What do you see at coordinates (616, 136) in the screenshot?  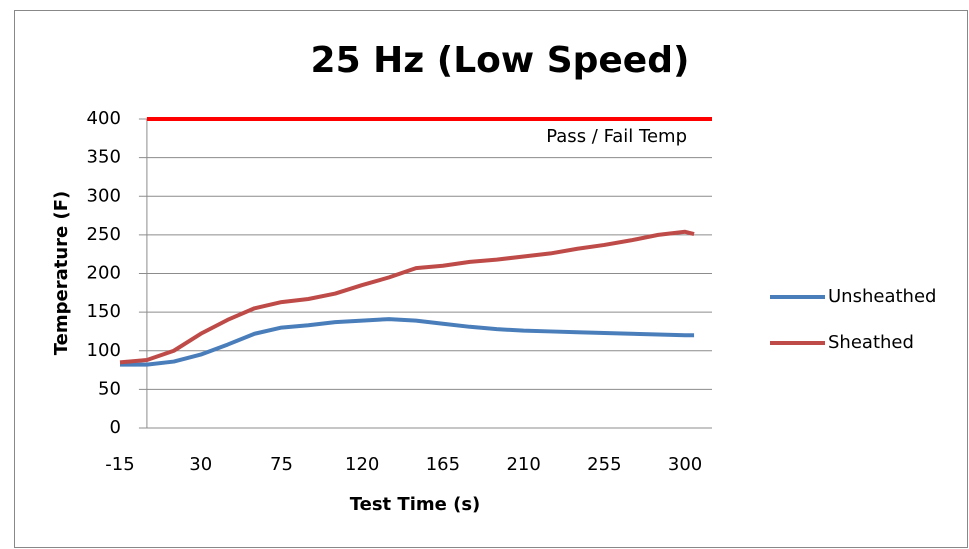 I see `reference-label: Pass / Fail Temp` at bounding box center [616, 136].